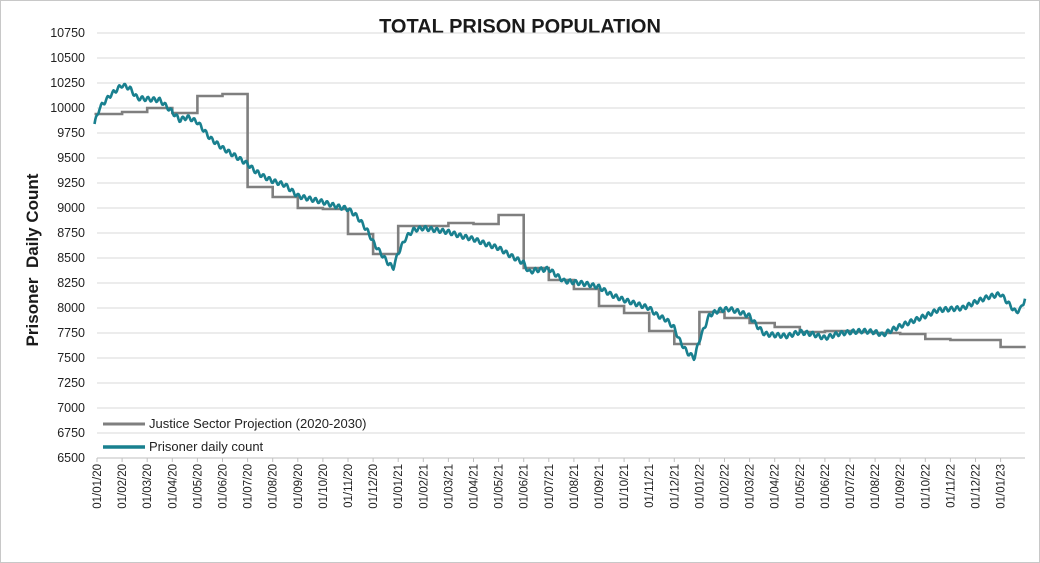 Image resolution: width=1040 pixels, height=563 pixels. I want to click on x-tick-label: 01/05/22, so click(801, 486).